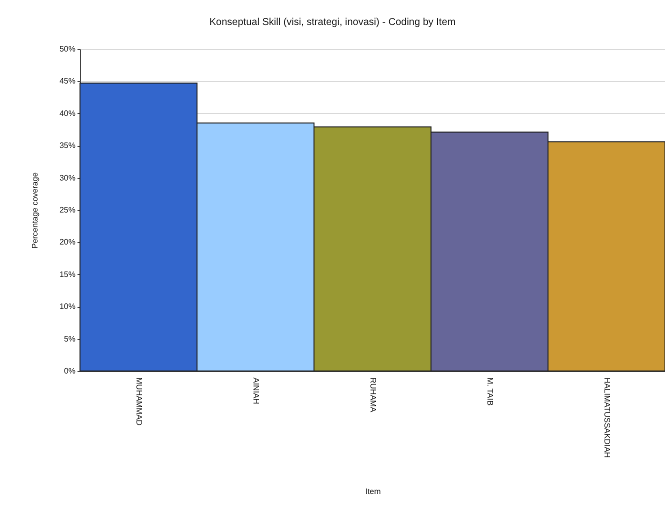 Image resolution: width=665 pixels, height=506 pixels. Describe the element at coordinates (332, 22) in the screenshot. I see `chart-title: Konseptual Skill (visi, strategi, inovasi) - Coding by Item` at that location.